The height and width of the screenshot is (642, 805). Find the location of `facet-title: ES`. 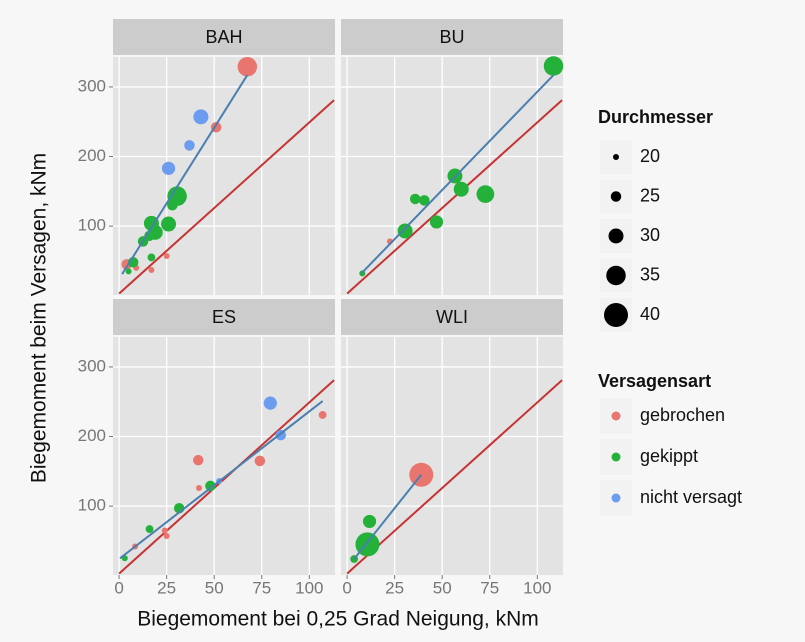

facet-title: ES is located at coordinates (224, 317).